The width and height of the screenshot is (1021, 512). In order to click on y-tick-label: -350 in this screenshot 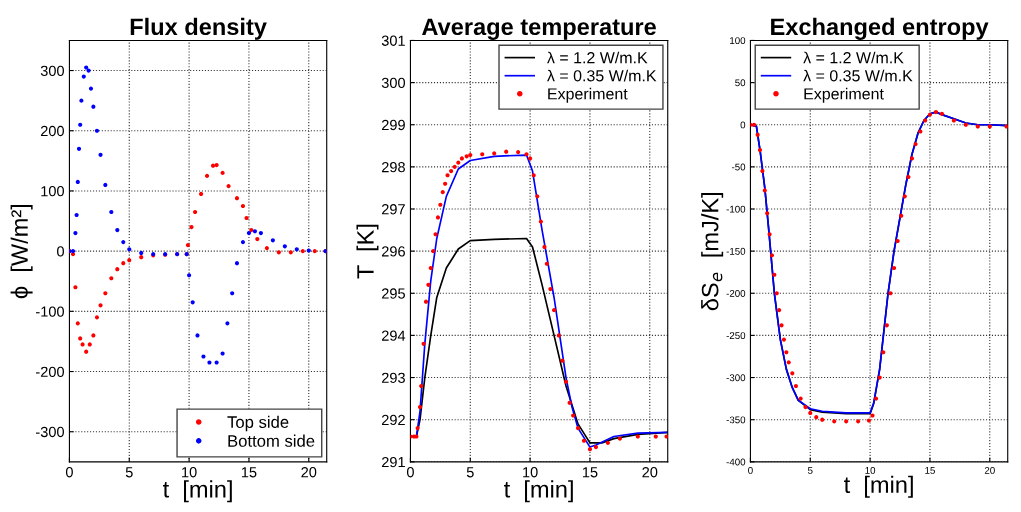, I will do `click(736, 420)`.